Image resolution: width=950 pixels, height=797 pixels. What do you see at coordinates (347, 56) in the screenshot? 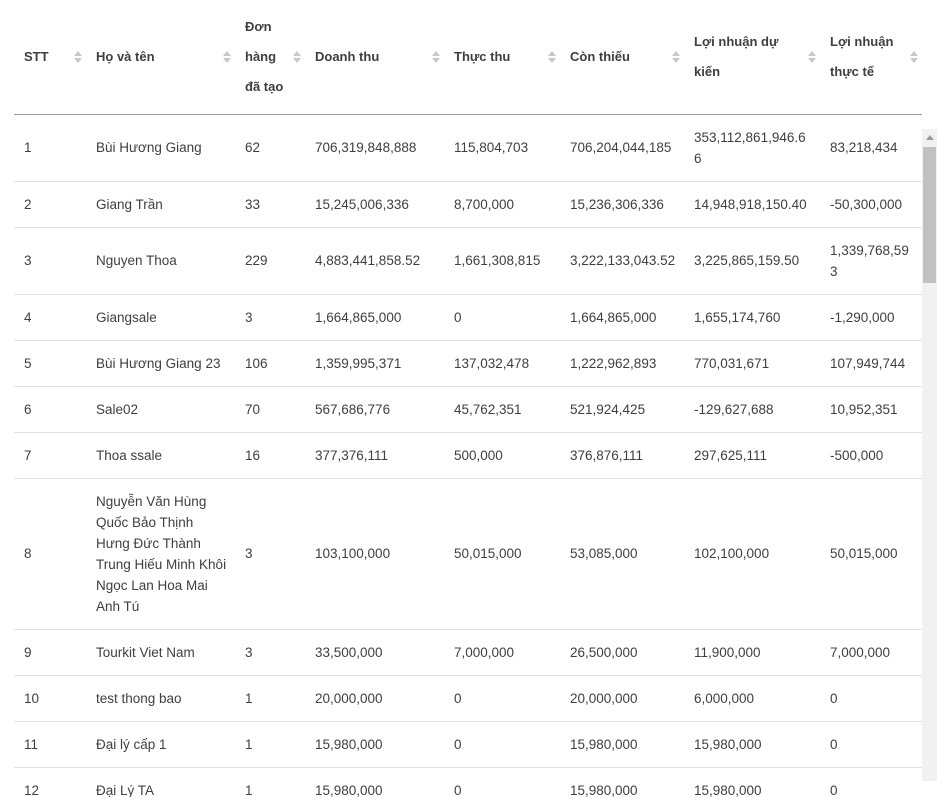
I see `column-header-label: Doanh thu` at bounding box center [347, 56].